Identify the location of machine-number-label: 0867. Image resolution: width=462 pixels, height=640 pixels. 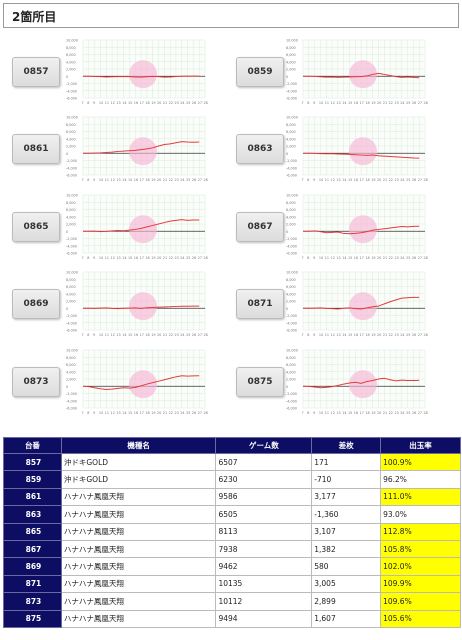
(260, 227).